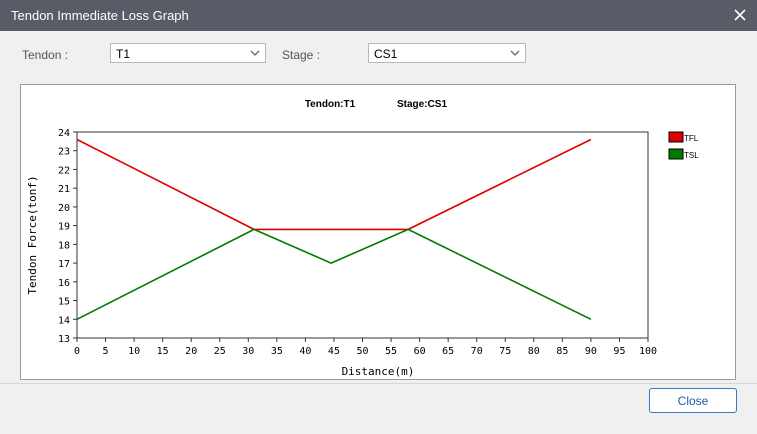  I want to click on y-tick-label: 21, so click(64, 189).